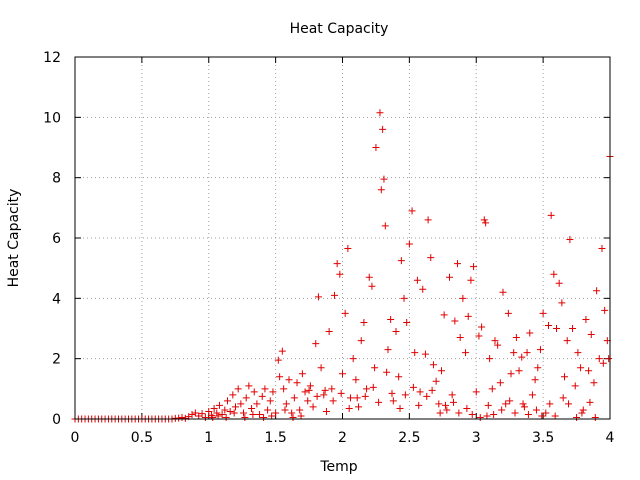 Image resolution: width=640 pixels, height=480 pixels. Describe the element at coordinates (75, 438) in the screenshot. I see `x-tick-label: 0` at that location.